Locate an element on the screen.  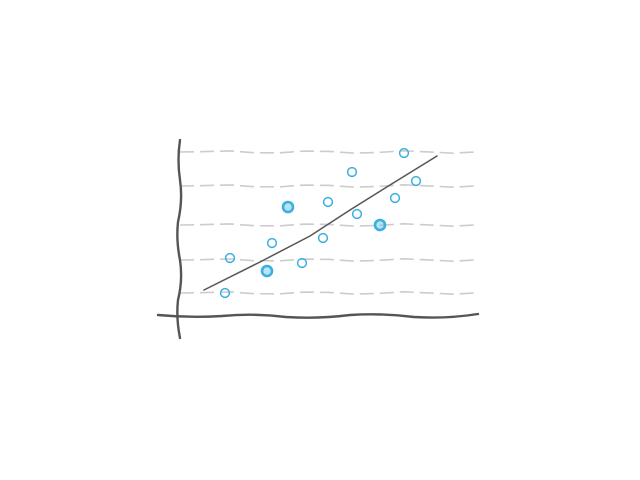
trendline-layer is located at coordinates (320, 223).